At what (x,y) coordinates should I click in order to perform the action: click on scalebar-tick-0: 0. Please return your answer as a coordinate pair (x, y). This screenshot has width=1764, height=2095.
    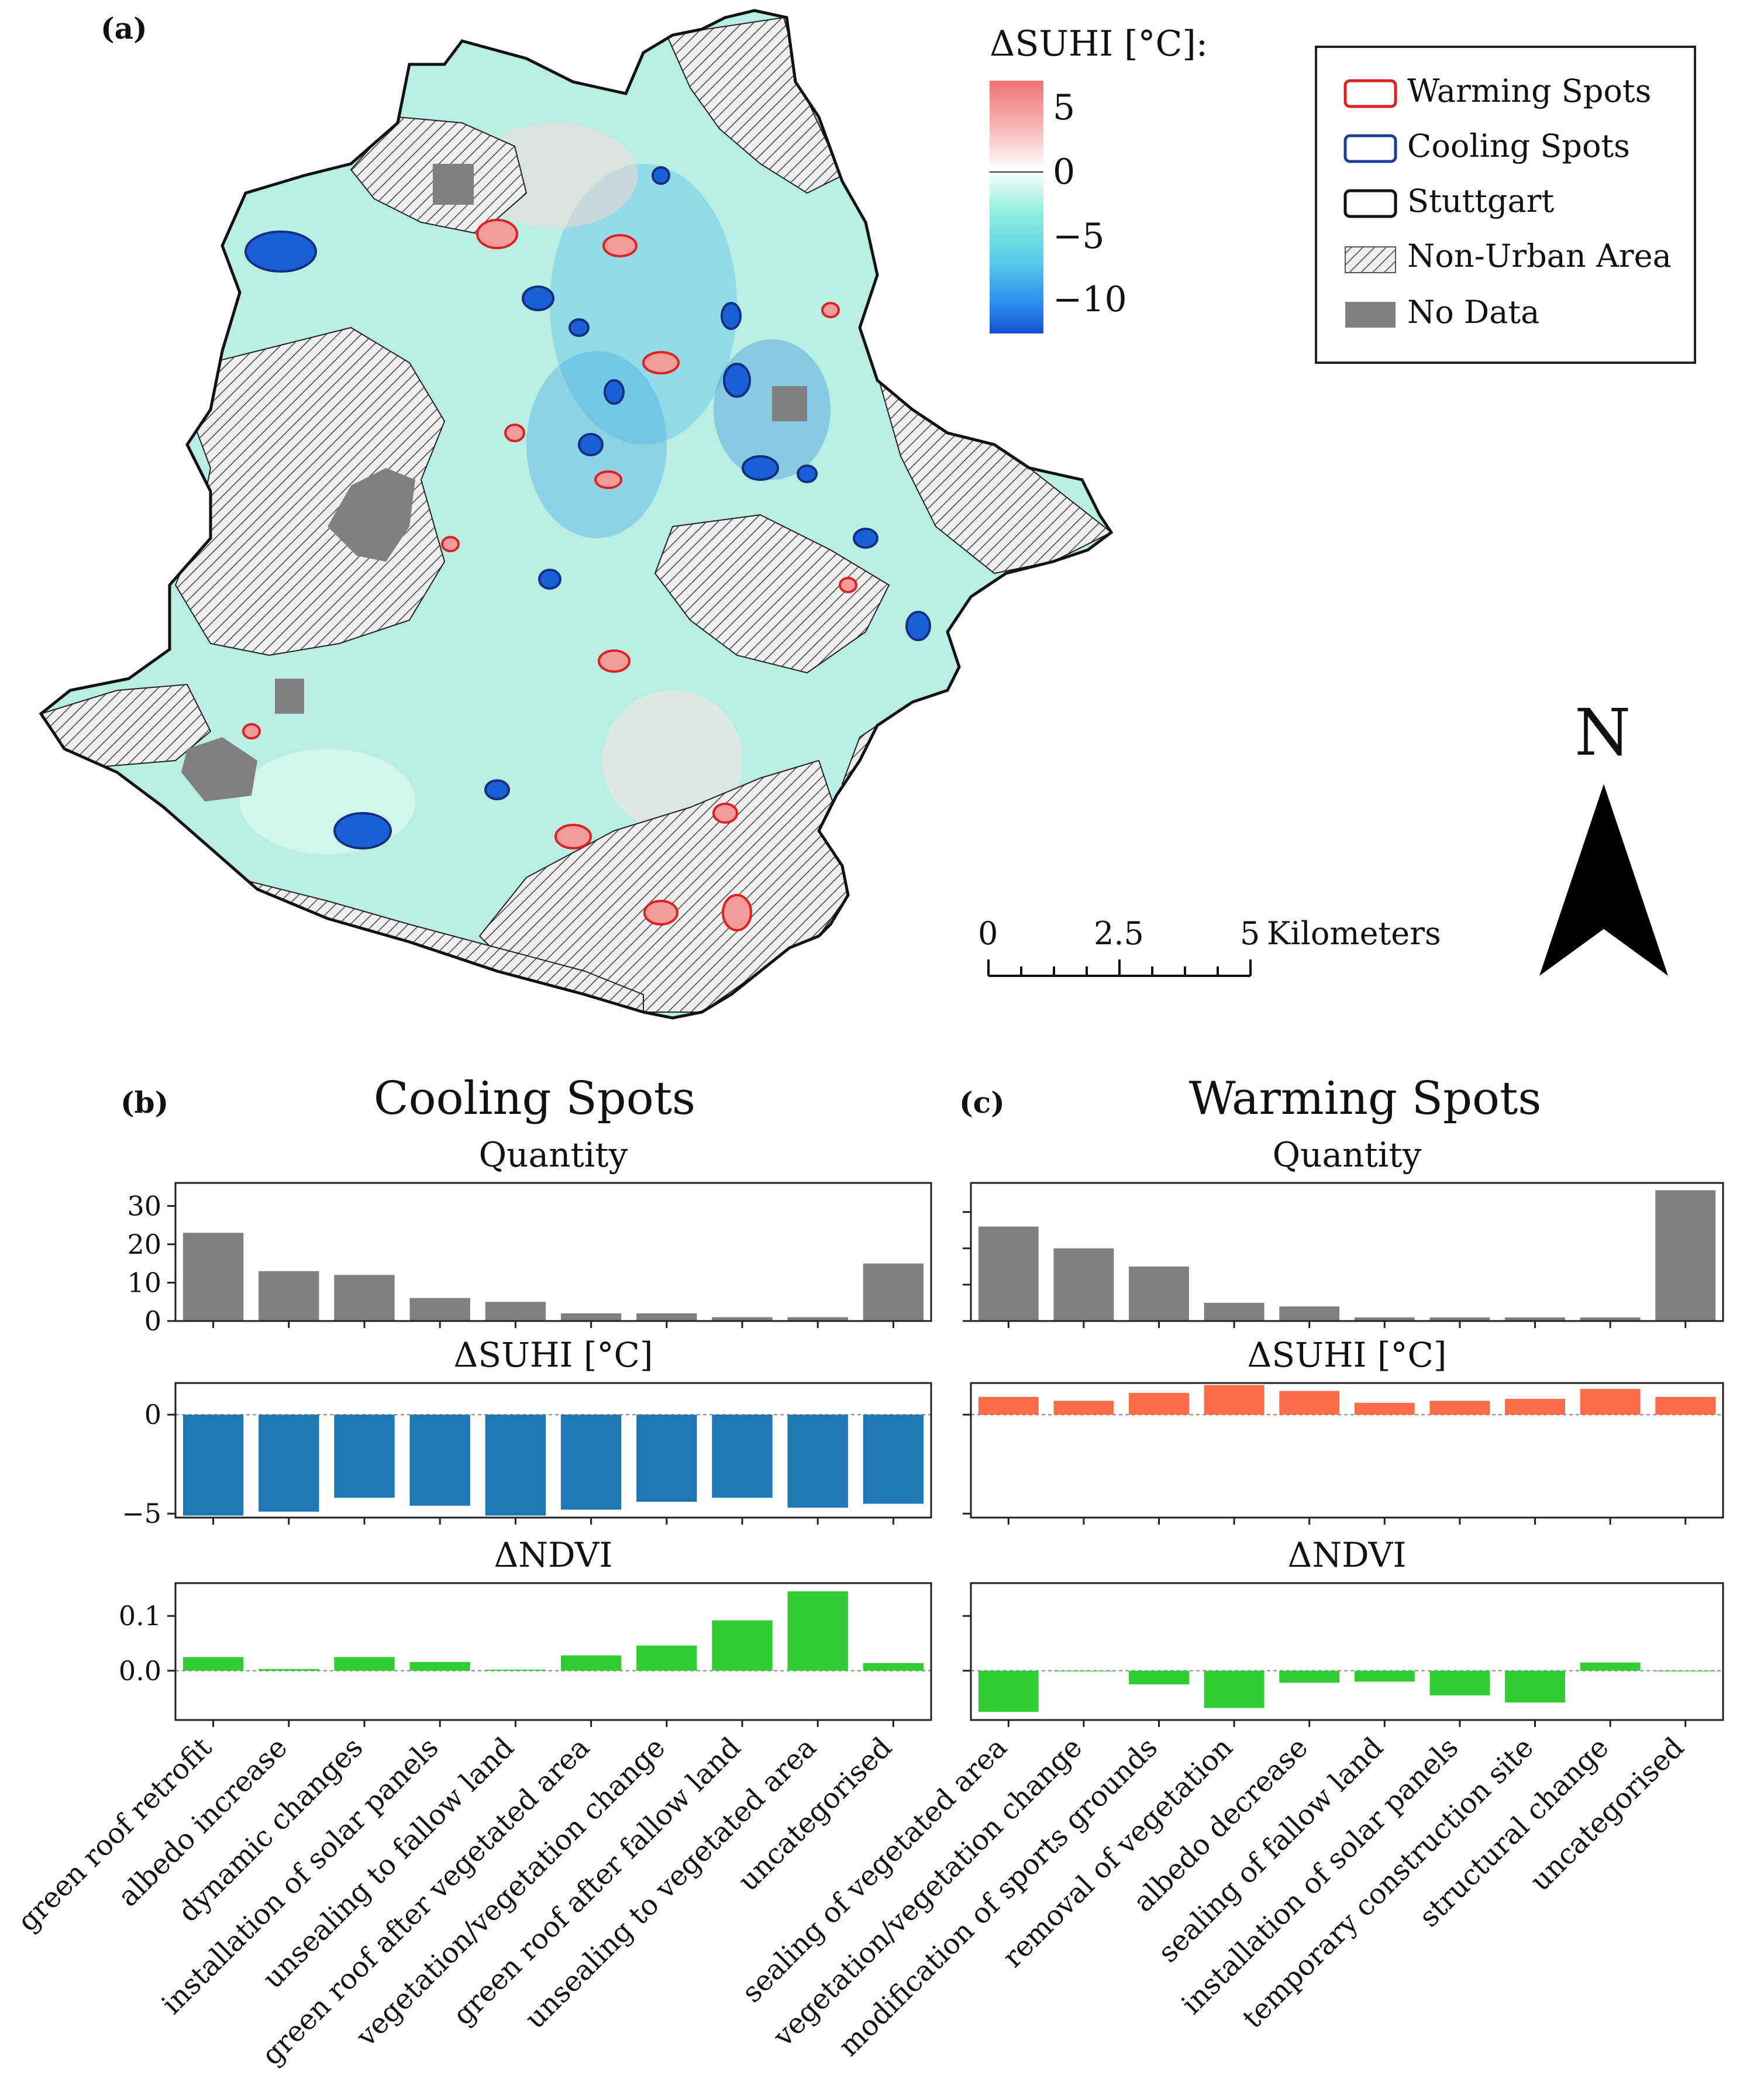
    Looking at the image, I should click on (988, 933).